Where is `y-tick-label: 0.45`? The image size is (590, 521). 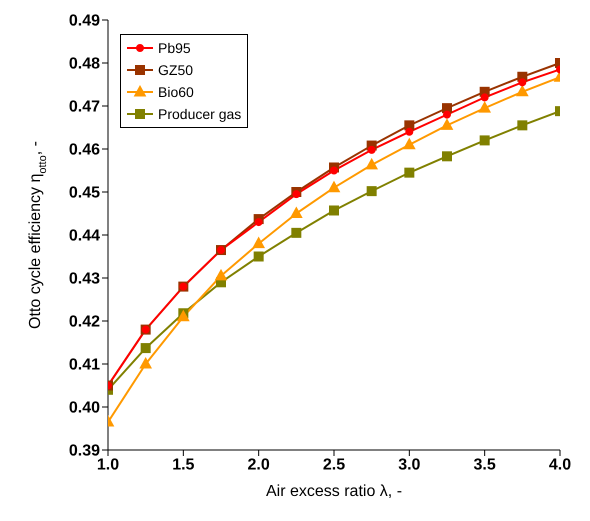 y-tick-label: 0.45 is located at coordinates (84, 193).